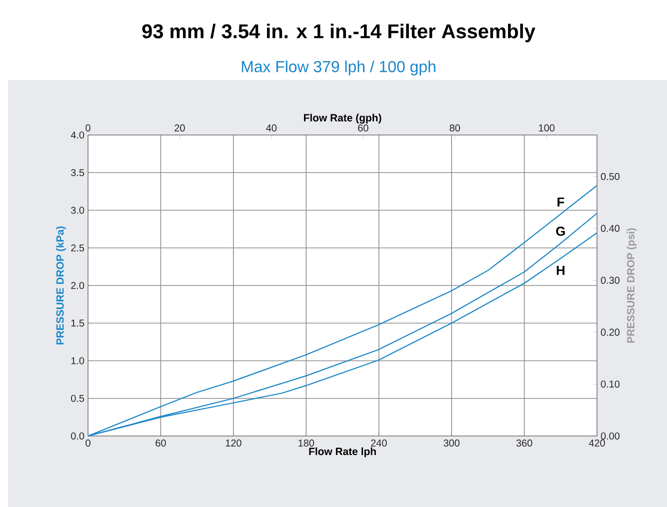 Image resolution: width=667 pixels, height=507 pixels. What do you see at coordinates (546, 128) in the screenshot?
I see `x2-tick-label: 100` at bounding box center [546, 128].